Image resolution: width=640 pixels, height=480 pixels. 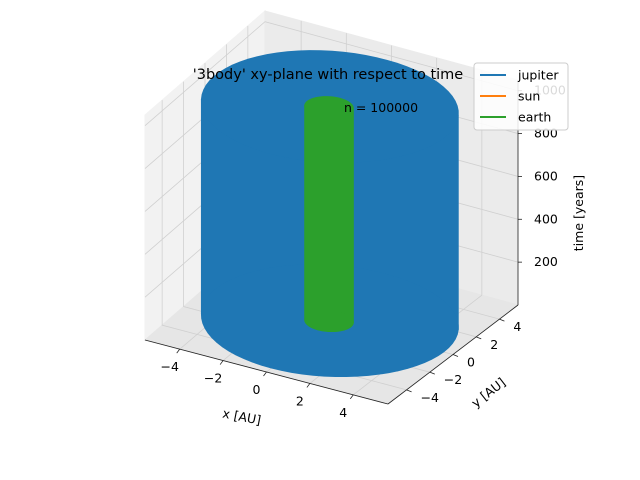 I want to click on legend-label-jupiter: jupiter, so click(x=538, y=75).